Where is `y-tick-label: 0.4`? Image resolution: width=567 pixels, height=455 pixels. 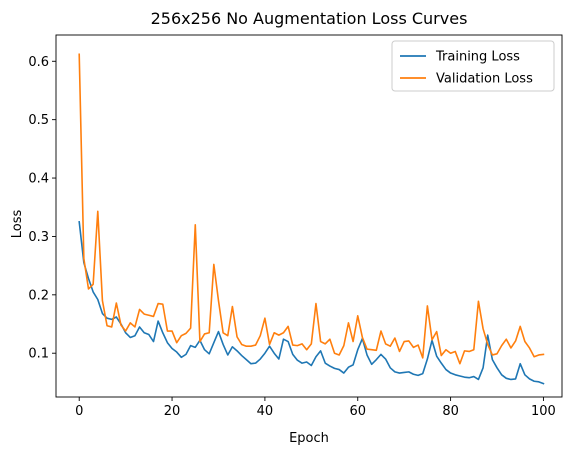
y-tick-label: 0.4 is located at coordinates (38, 179).